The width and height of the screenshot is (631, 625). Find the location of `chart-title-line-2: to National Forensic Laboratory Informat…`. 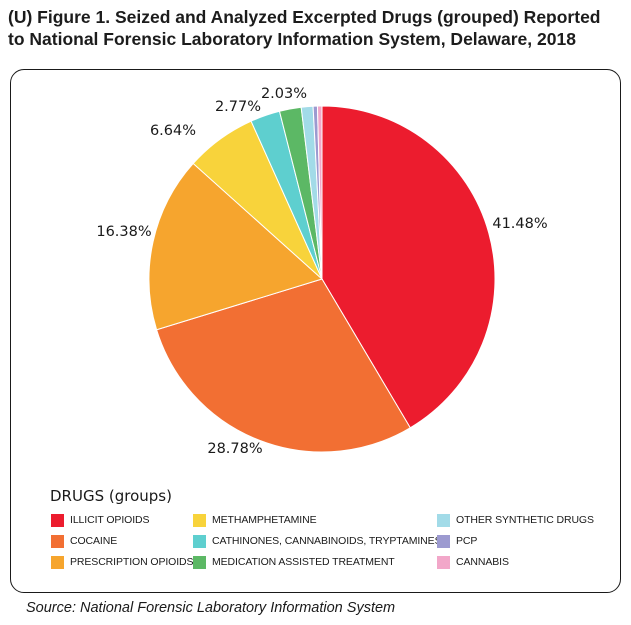

chart-title-line-2: to National Forensic Laboratory Informat… is located at coordinates (292, 39).